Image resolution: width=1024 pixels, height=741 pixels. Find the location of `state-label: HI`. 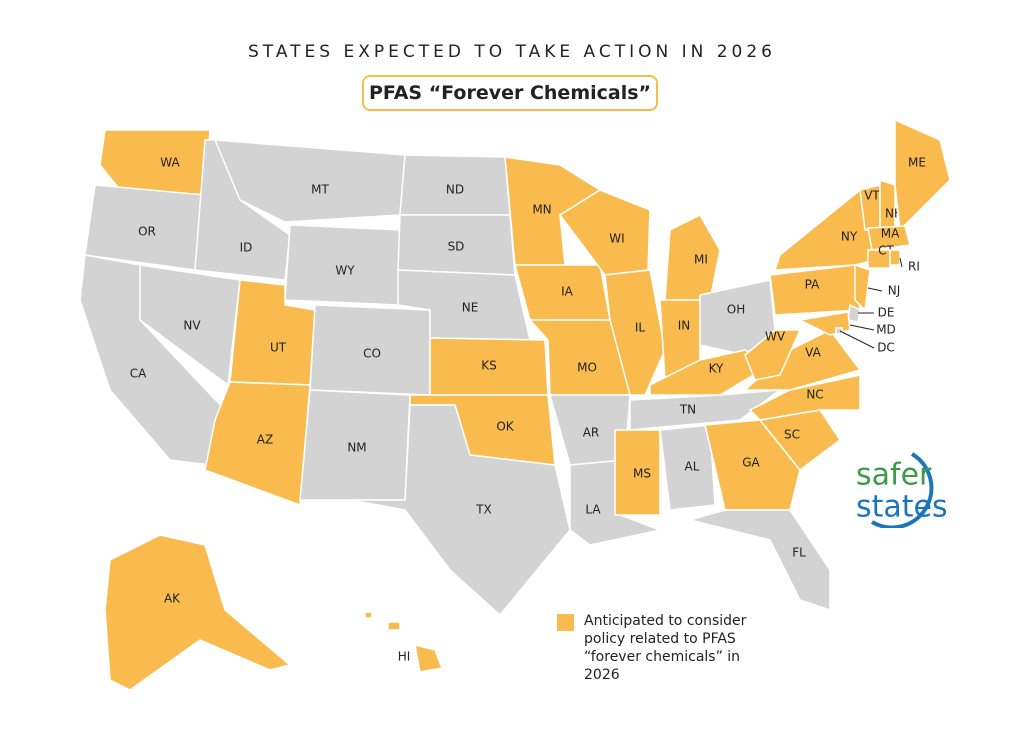

state-label: HI is located at coordinates (404, 657).